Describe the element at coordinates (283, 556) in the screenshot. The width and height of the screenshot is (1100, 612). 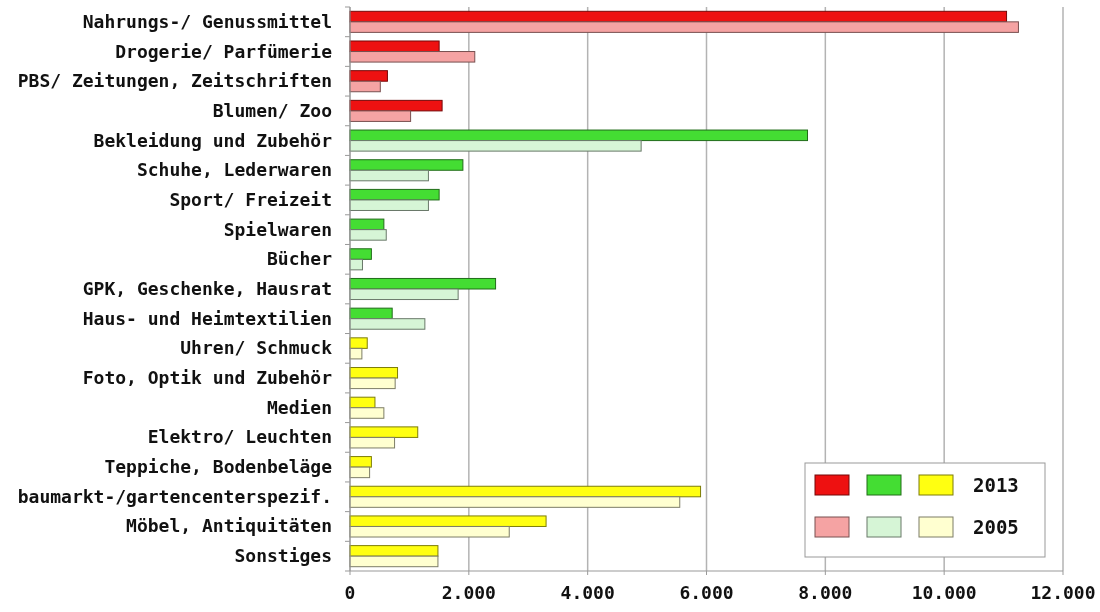
I see `y-tick-label: Sonstiges` at that location.